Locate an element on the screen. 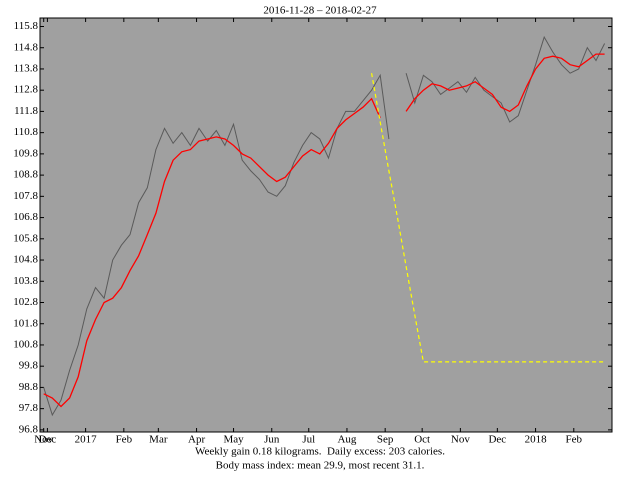 This screenshot has height=478, width=640. y-tick-label: 110.8 is located at coordinates (26, 132).